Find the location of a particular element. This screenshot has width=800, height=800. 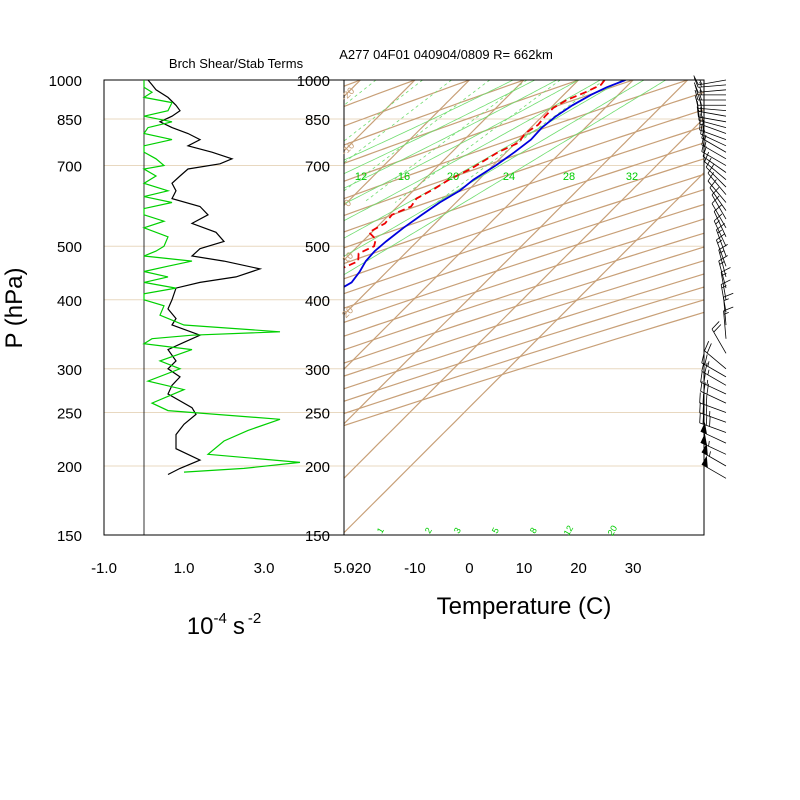

units-s: s is located at coordinates (239, 626).